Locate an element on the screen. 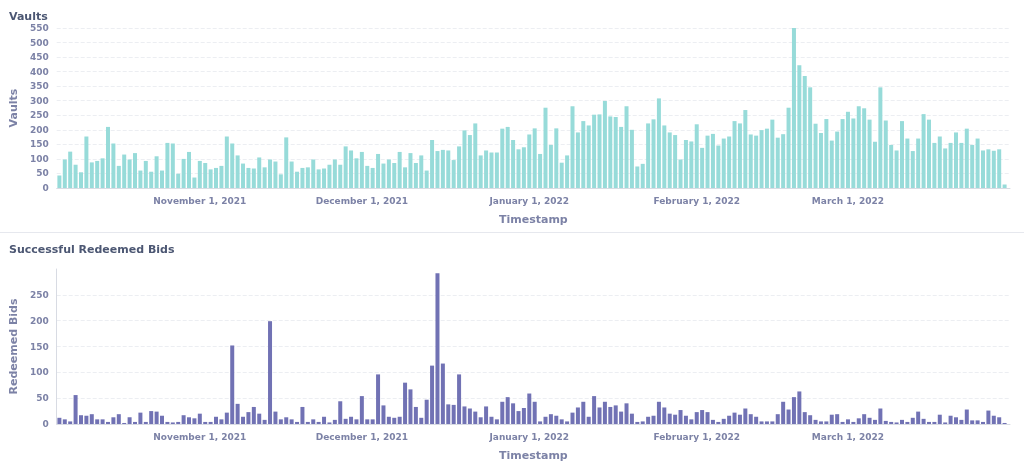 The width and height of the screenshot is (1024, 468). chart-title: Successful Redeemed Bids is located at coordinates (92, 249).